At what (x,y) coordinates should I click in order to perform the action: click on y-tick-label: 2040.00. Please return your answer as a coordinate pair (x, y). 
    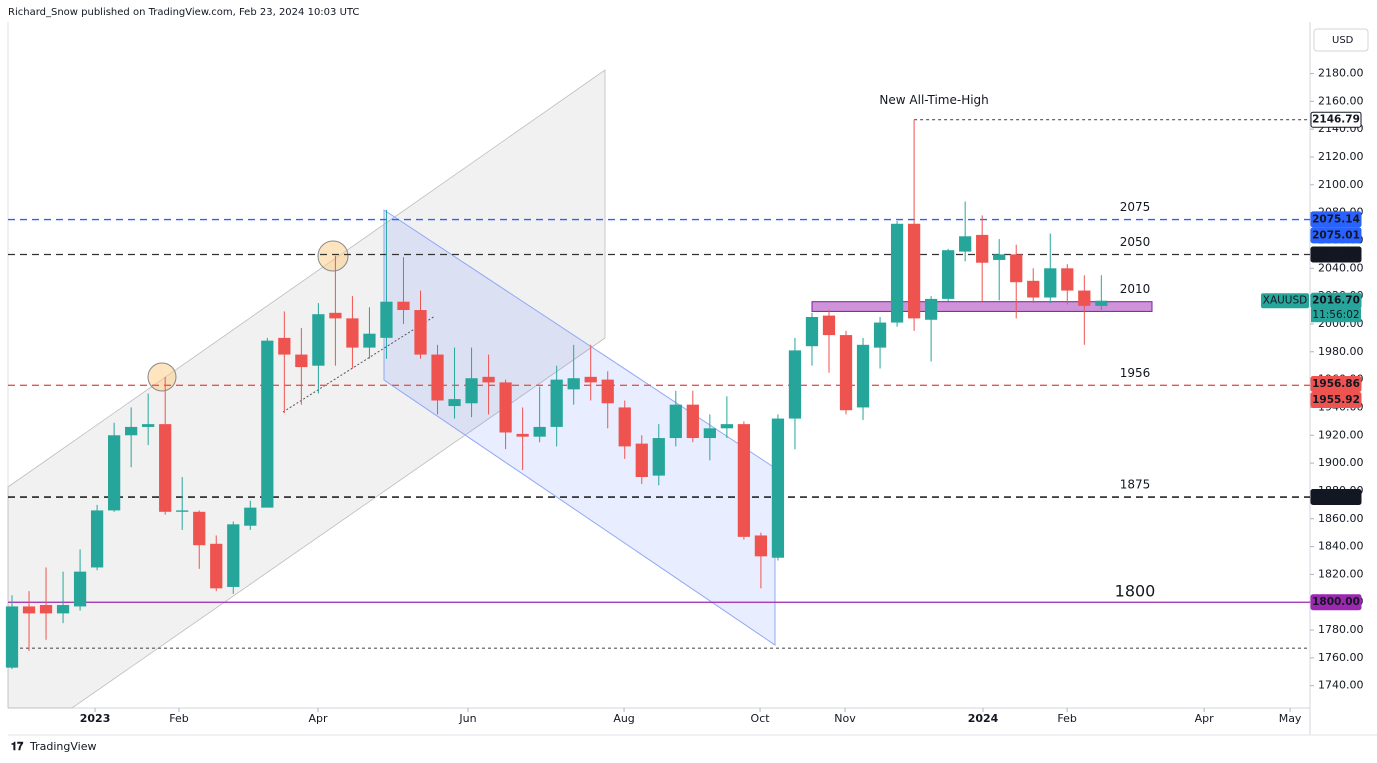
    Looking at the image, I should click on (1341, 267).